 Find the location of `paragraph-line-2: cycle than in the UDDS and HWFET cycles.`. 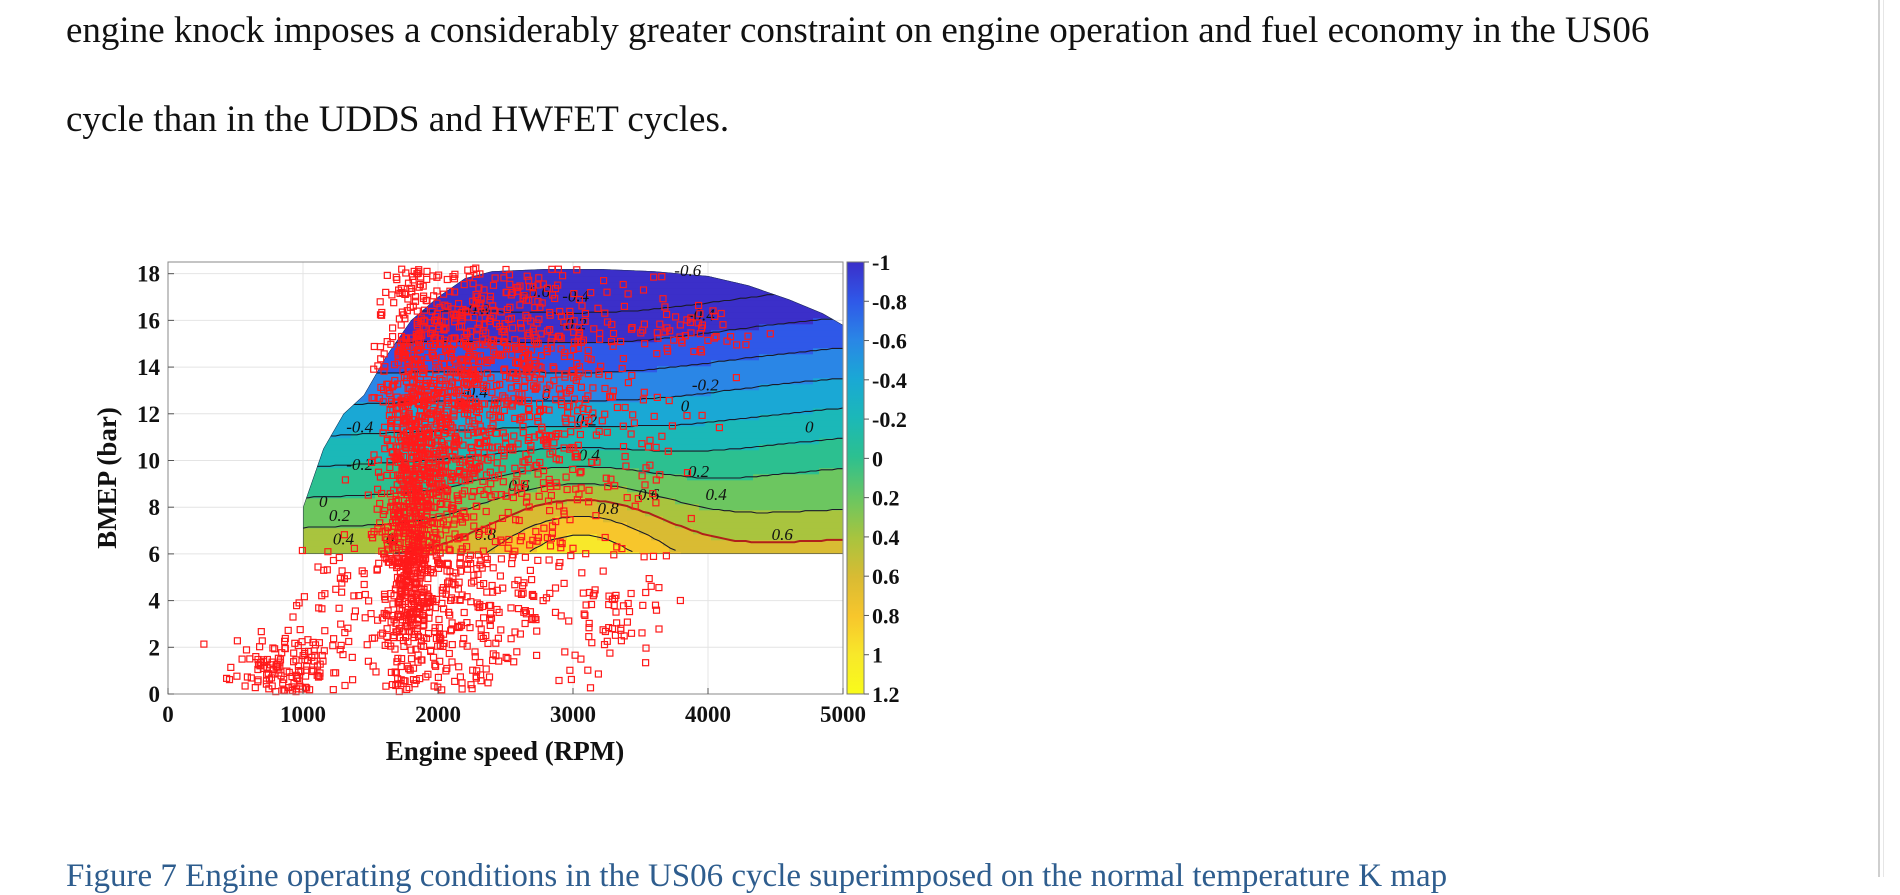

paragraph-line-2: cycle than in the UDDS and HWFET cycles. is located at coordinates (397, 119).